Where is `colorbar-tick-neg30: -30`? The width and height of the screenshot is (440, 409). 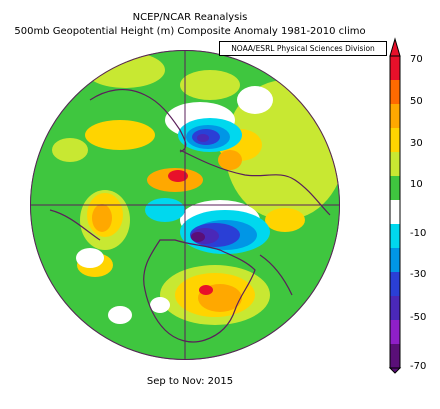 colorbar-tick-neg30: -30 is located at coordinates (418, 274).